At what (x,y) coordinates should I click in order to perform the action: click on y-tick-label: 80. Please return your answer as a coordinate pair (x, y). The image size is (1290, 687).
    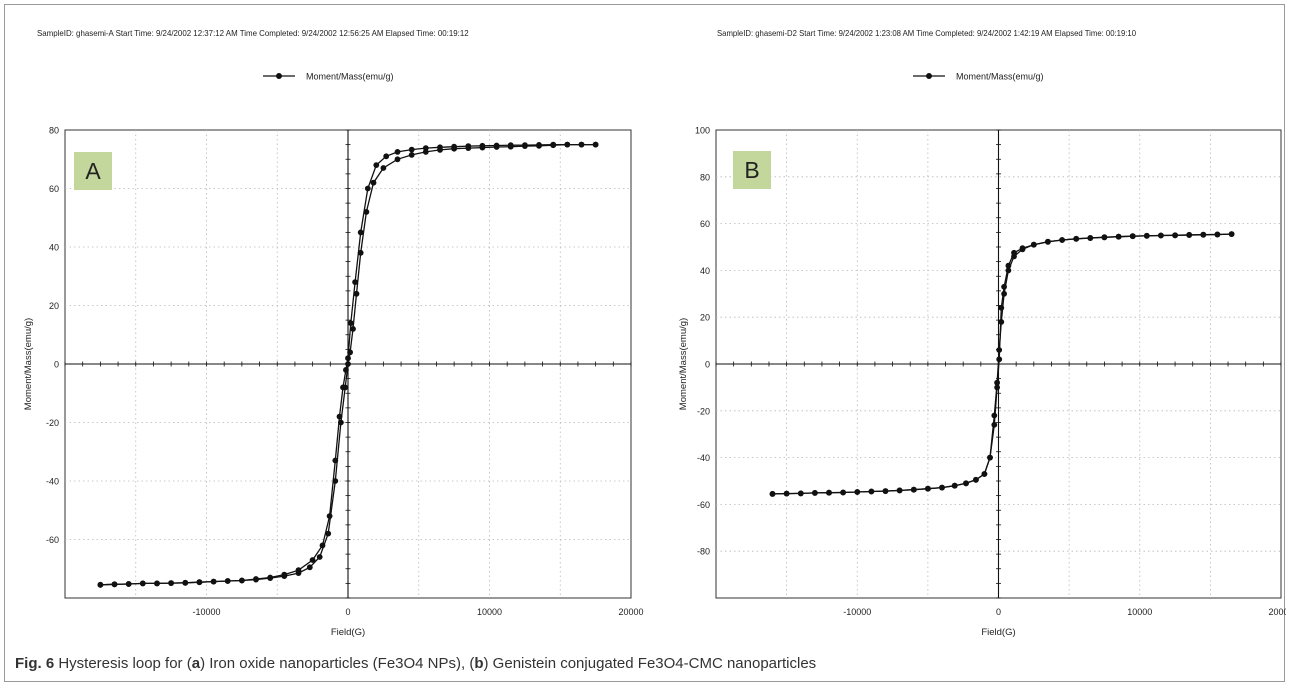
    Looking at the image, I should click on (54, 131).